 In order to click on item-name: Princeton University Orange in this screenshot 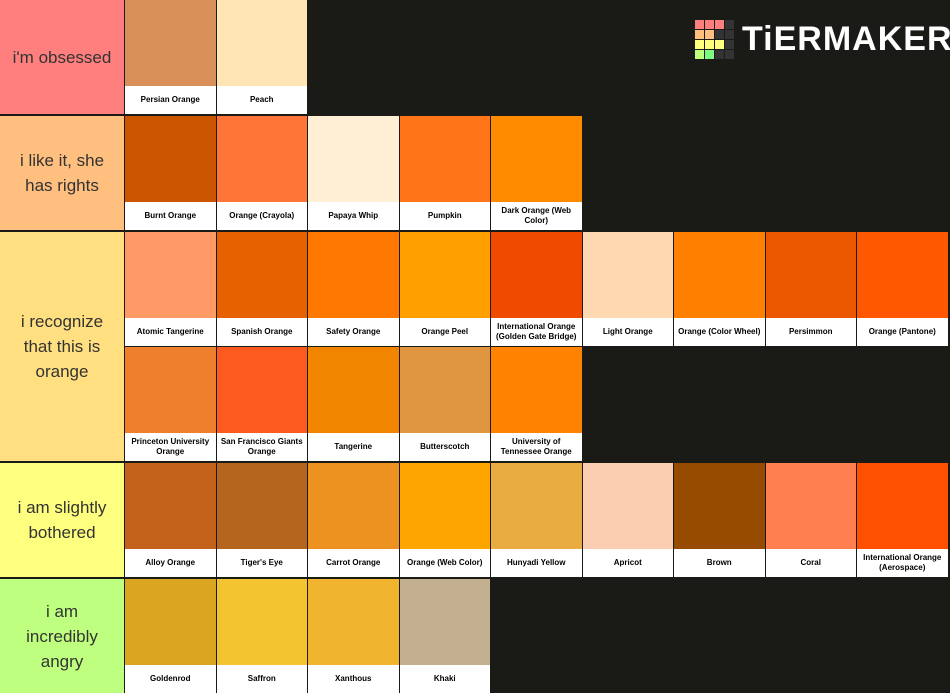, I will do `click(170, 447)`.